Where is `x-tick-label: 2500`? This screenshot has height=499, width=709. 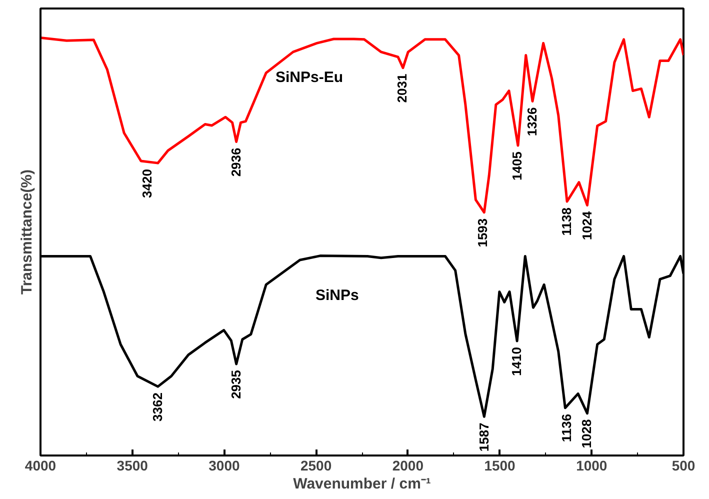 x-tick-label: 2500 is located at coordinates (316, 466).